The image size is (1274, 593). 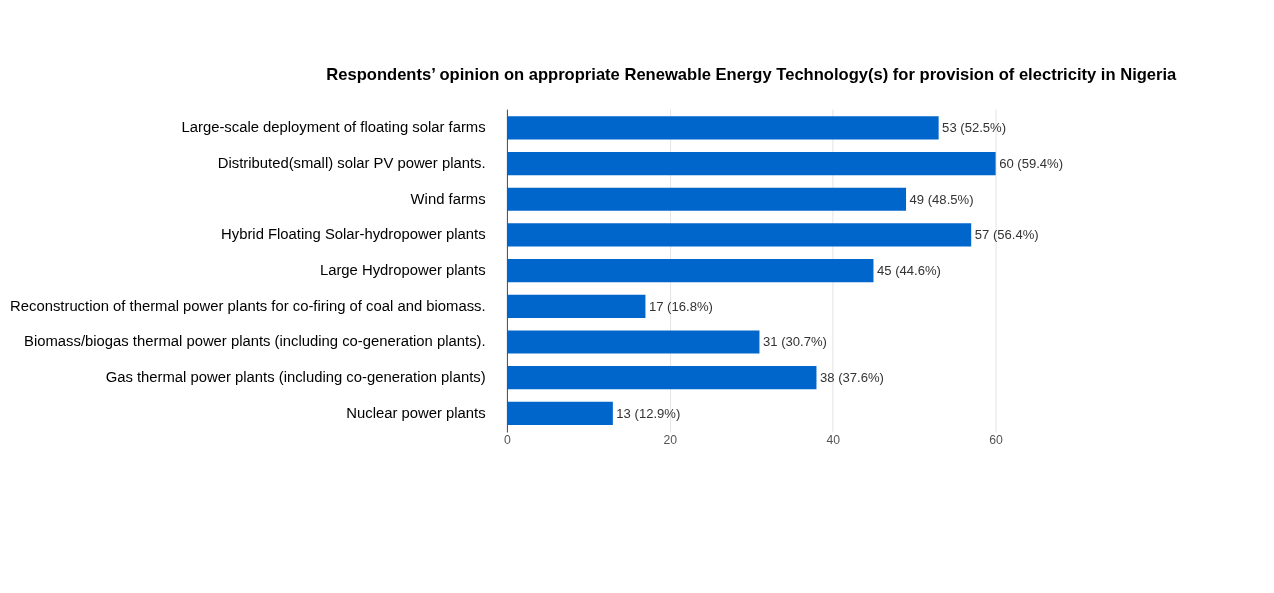 What do you see at coordinates (295, 377) in the screenshot?
I see `y-tick-label: Gas thermal power plants (including co-generation plants)` at bounding box center [295, 377].